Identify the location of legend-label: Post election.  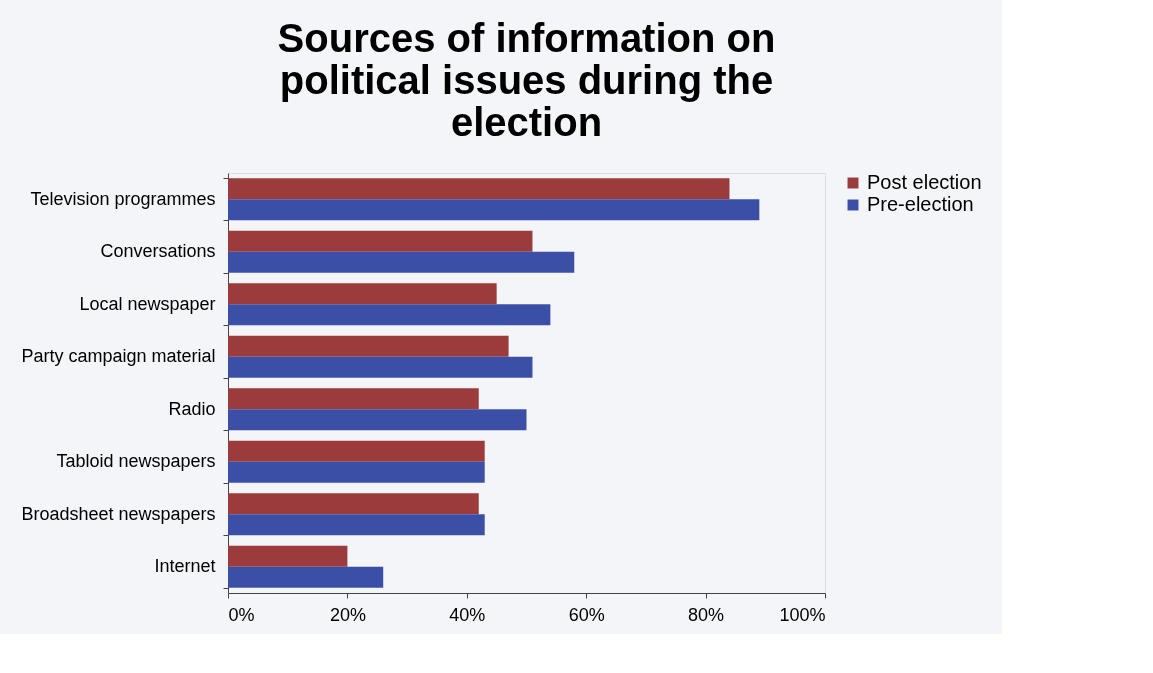
(924, 182).